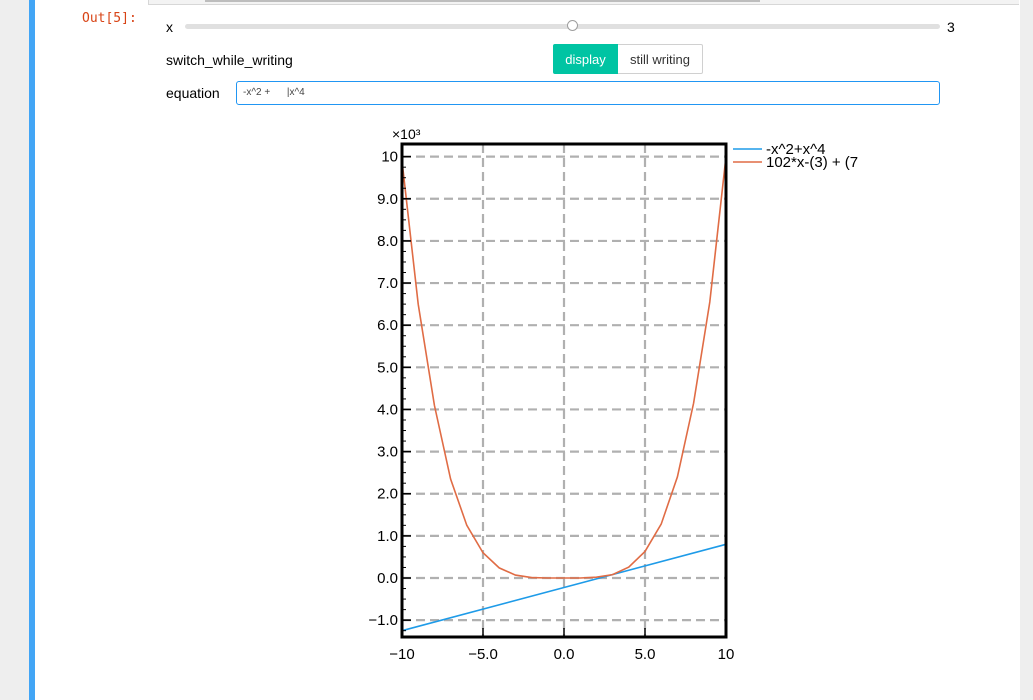  Describe the element at coordinates (951, 27) in the screenshot. I see `slider-value: 3` at that location.